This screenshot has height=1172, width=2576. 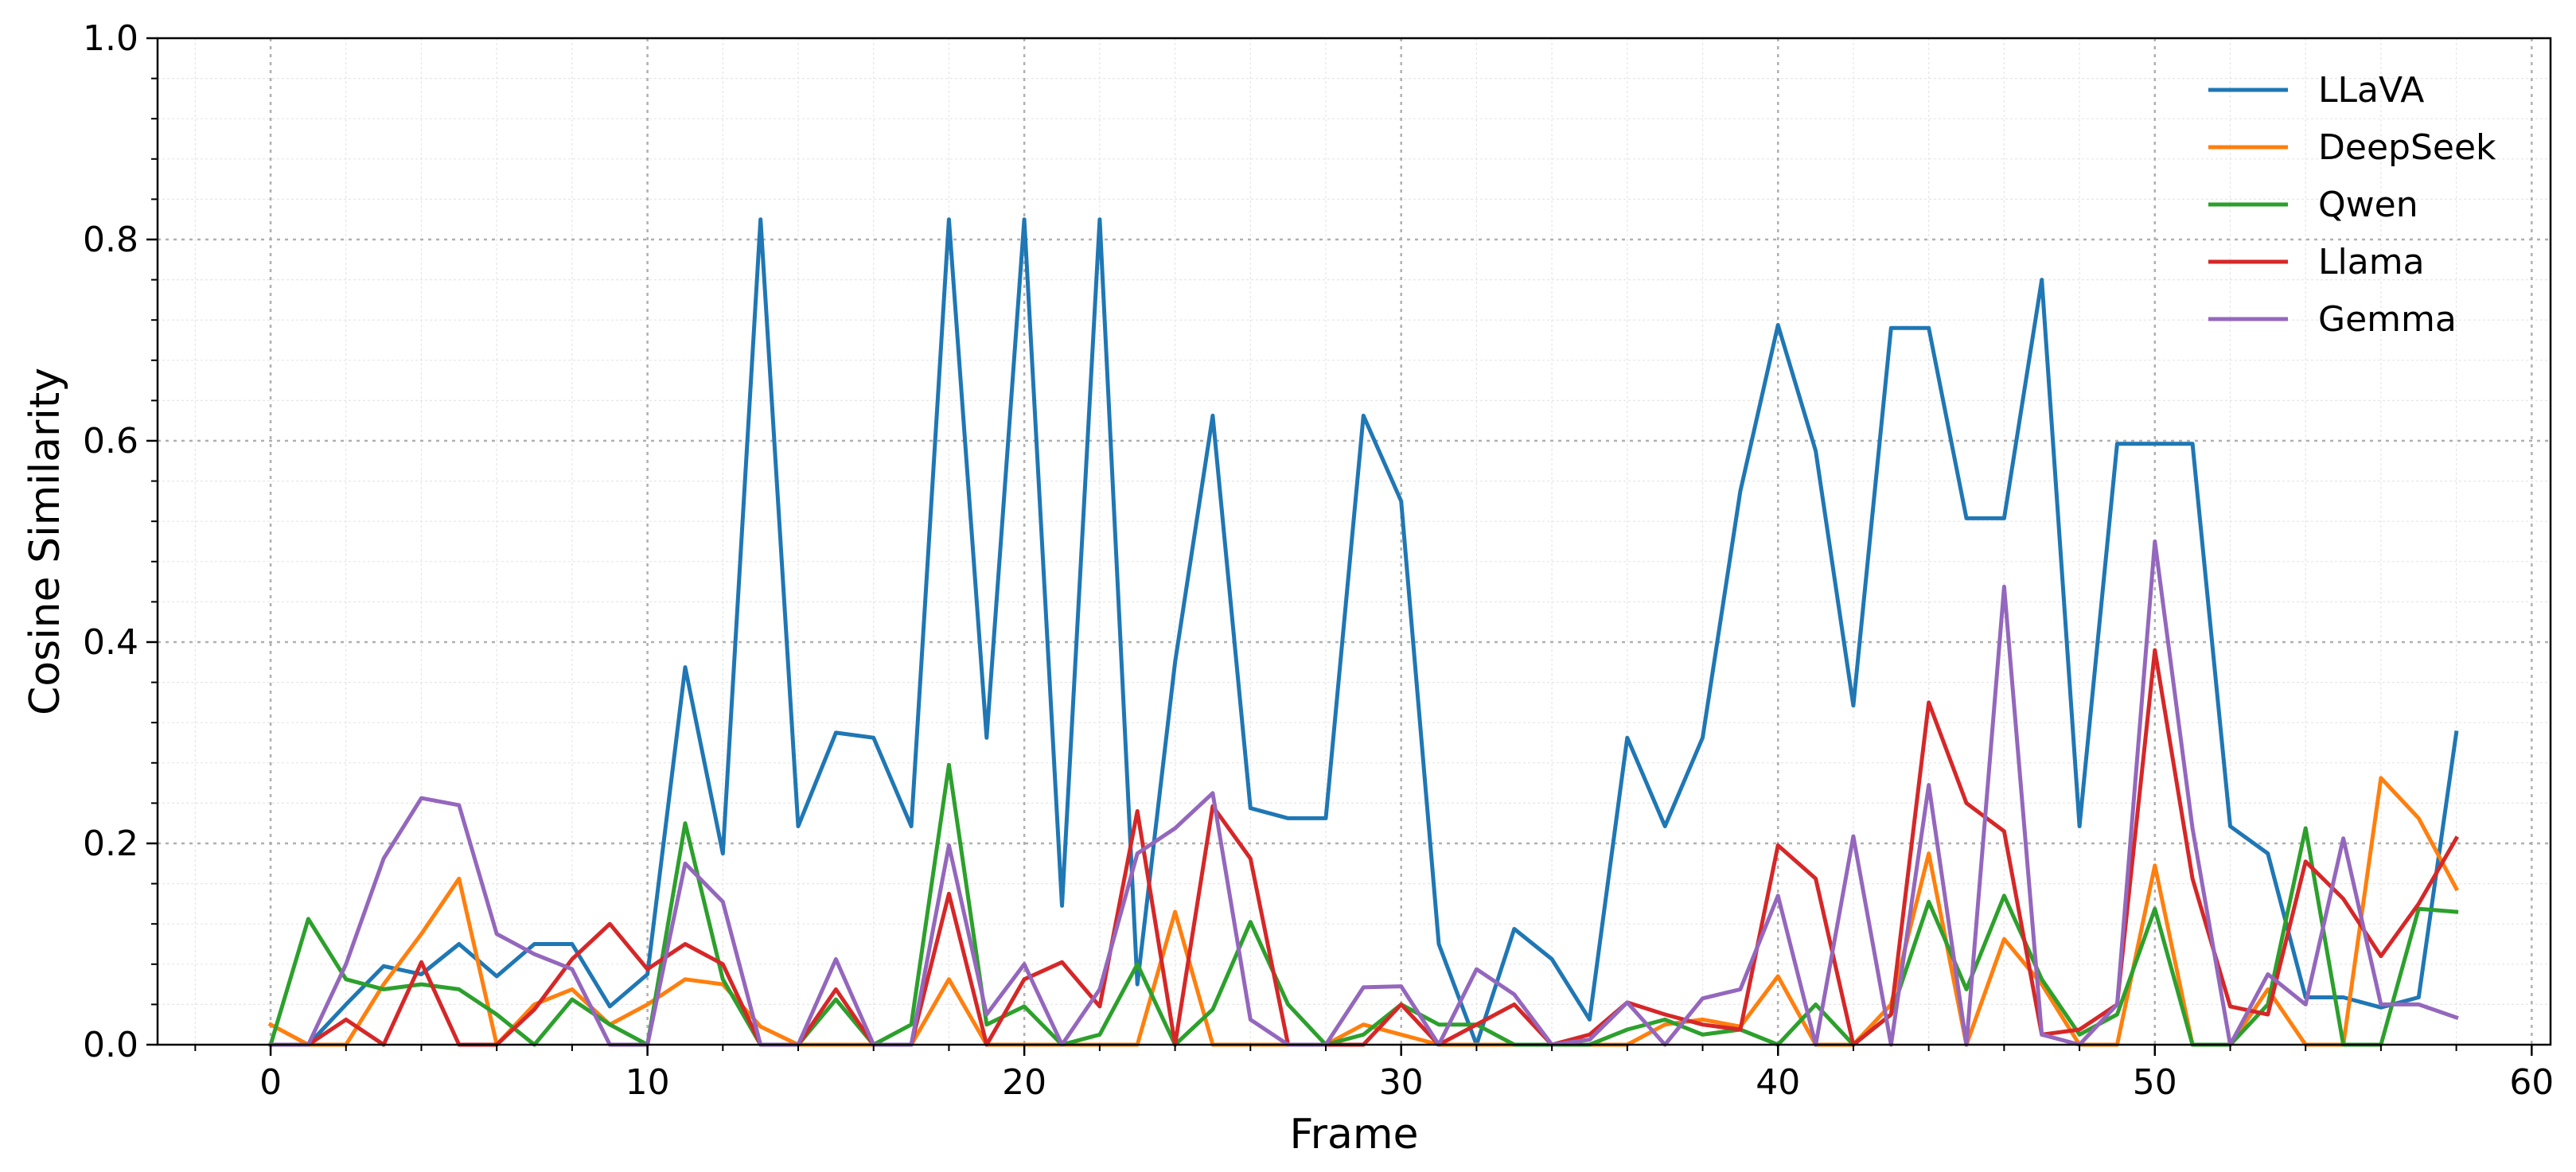 I want to click on legend-item-deepseek: DeepSeek, so click(x=2352, y=148).